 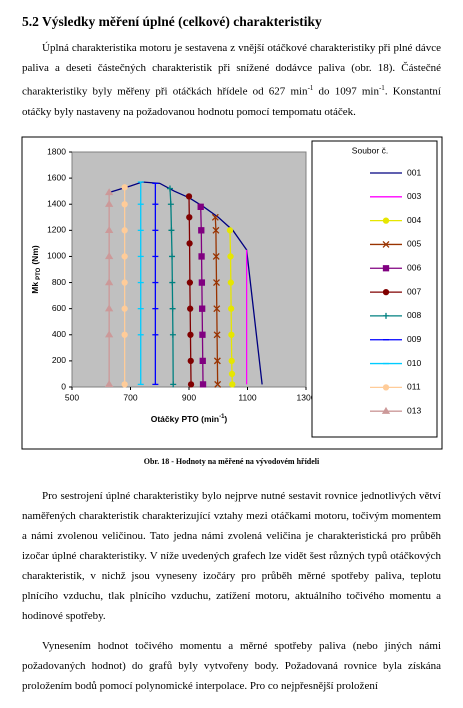 What do you see at coordinates (414, 387) in the screenshot?
I see `legend-label: 011` at bounding box center [414, 387].